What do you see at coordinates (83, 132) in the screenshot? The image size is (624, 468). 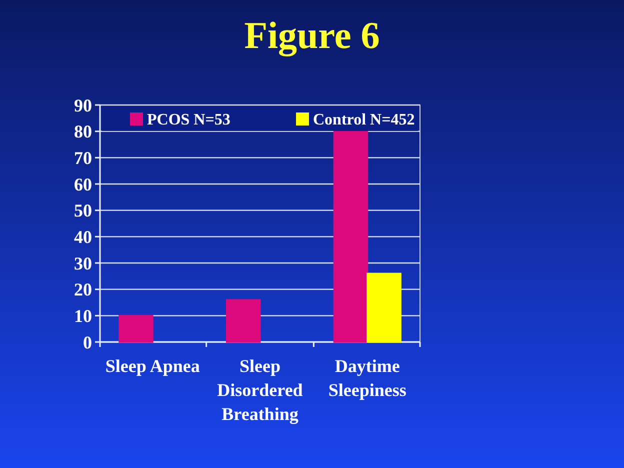 I see `y-tick-label: 80` at bounding box center [83, 132].